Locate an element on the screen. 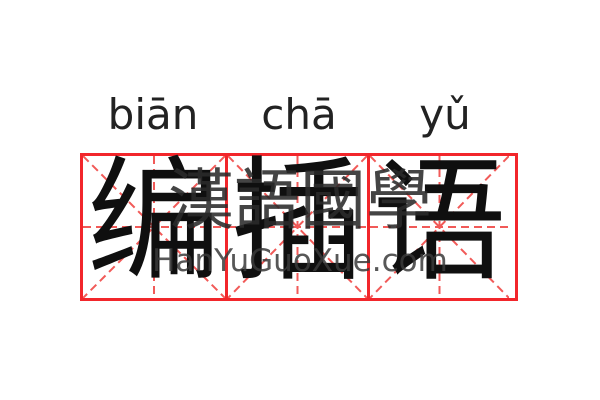  hanzi-character-2: 插 is located at coordinates (297, 222).